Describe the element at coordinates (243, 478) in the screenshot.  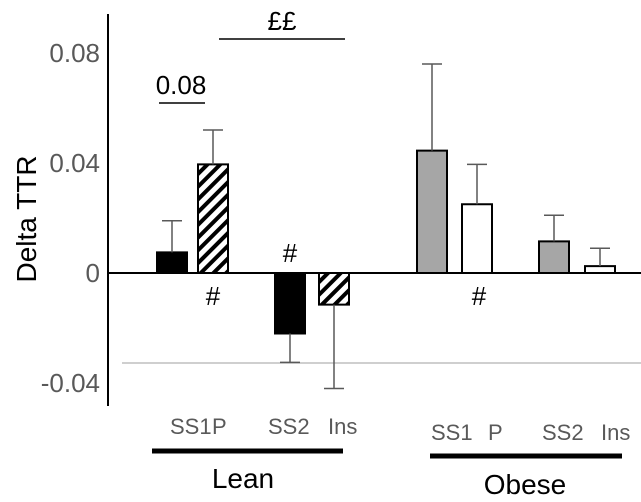
I see `group-label-lean: Lean` at that location.